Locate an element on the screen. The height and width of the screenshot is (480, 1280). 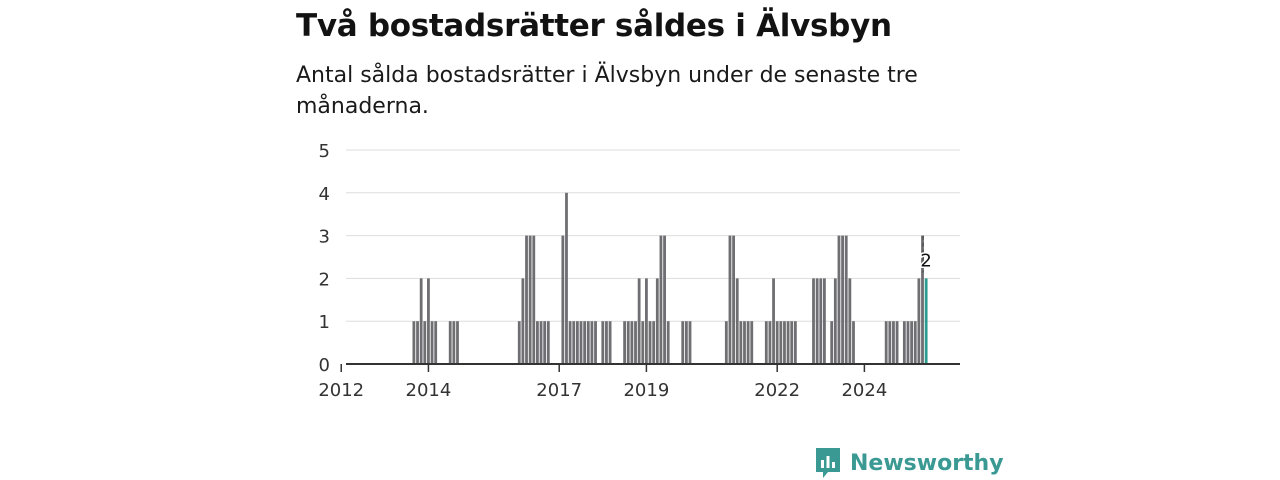
x-tick-label: 2022 is located at coordinates (777, 390).